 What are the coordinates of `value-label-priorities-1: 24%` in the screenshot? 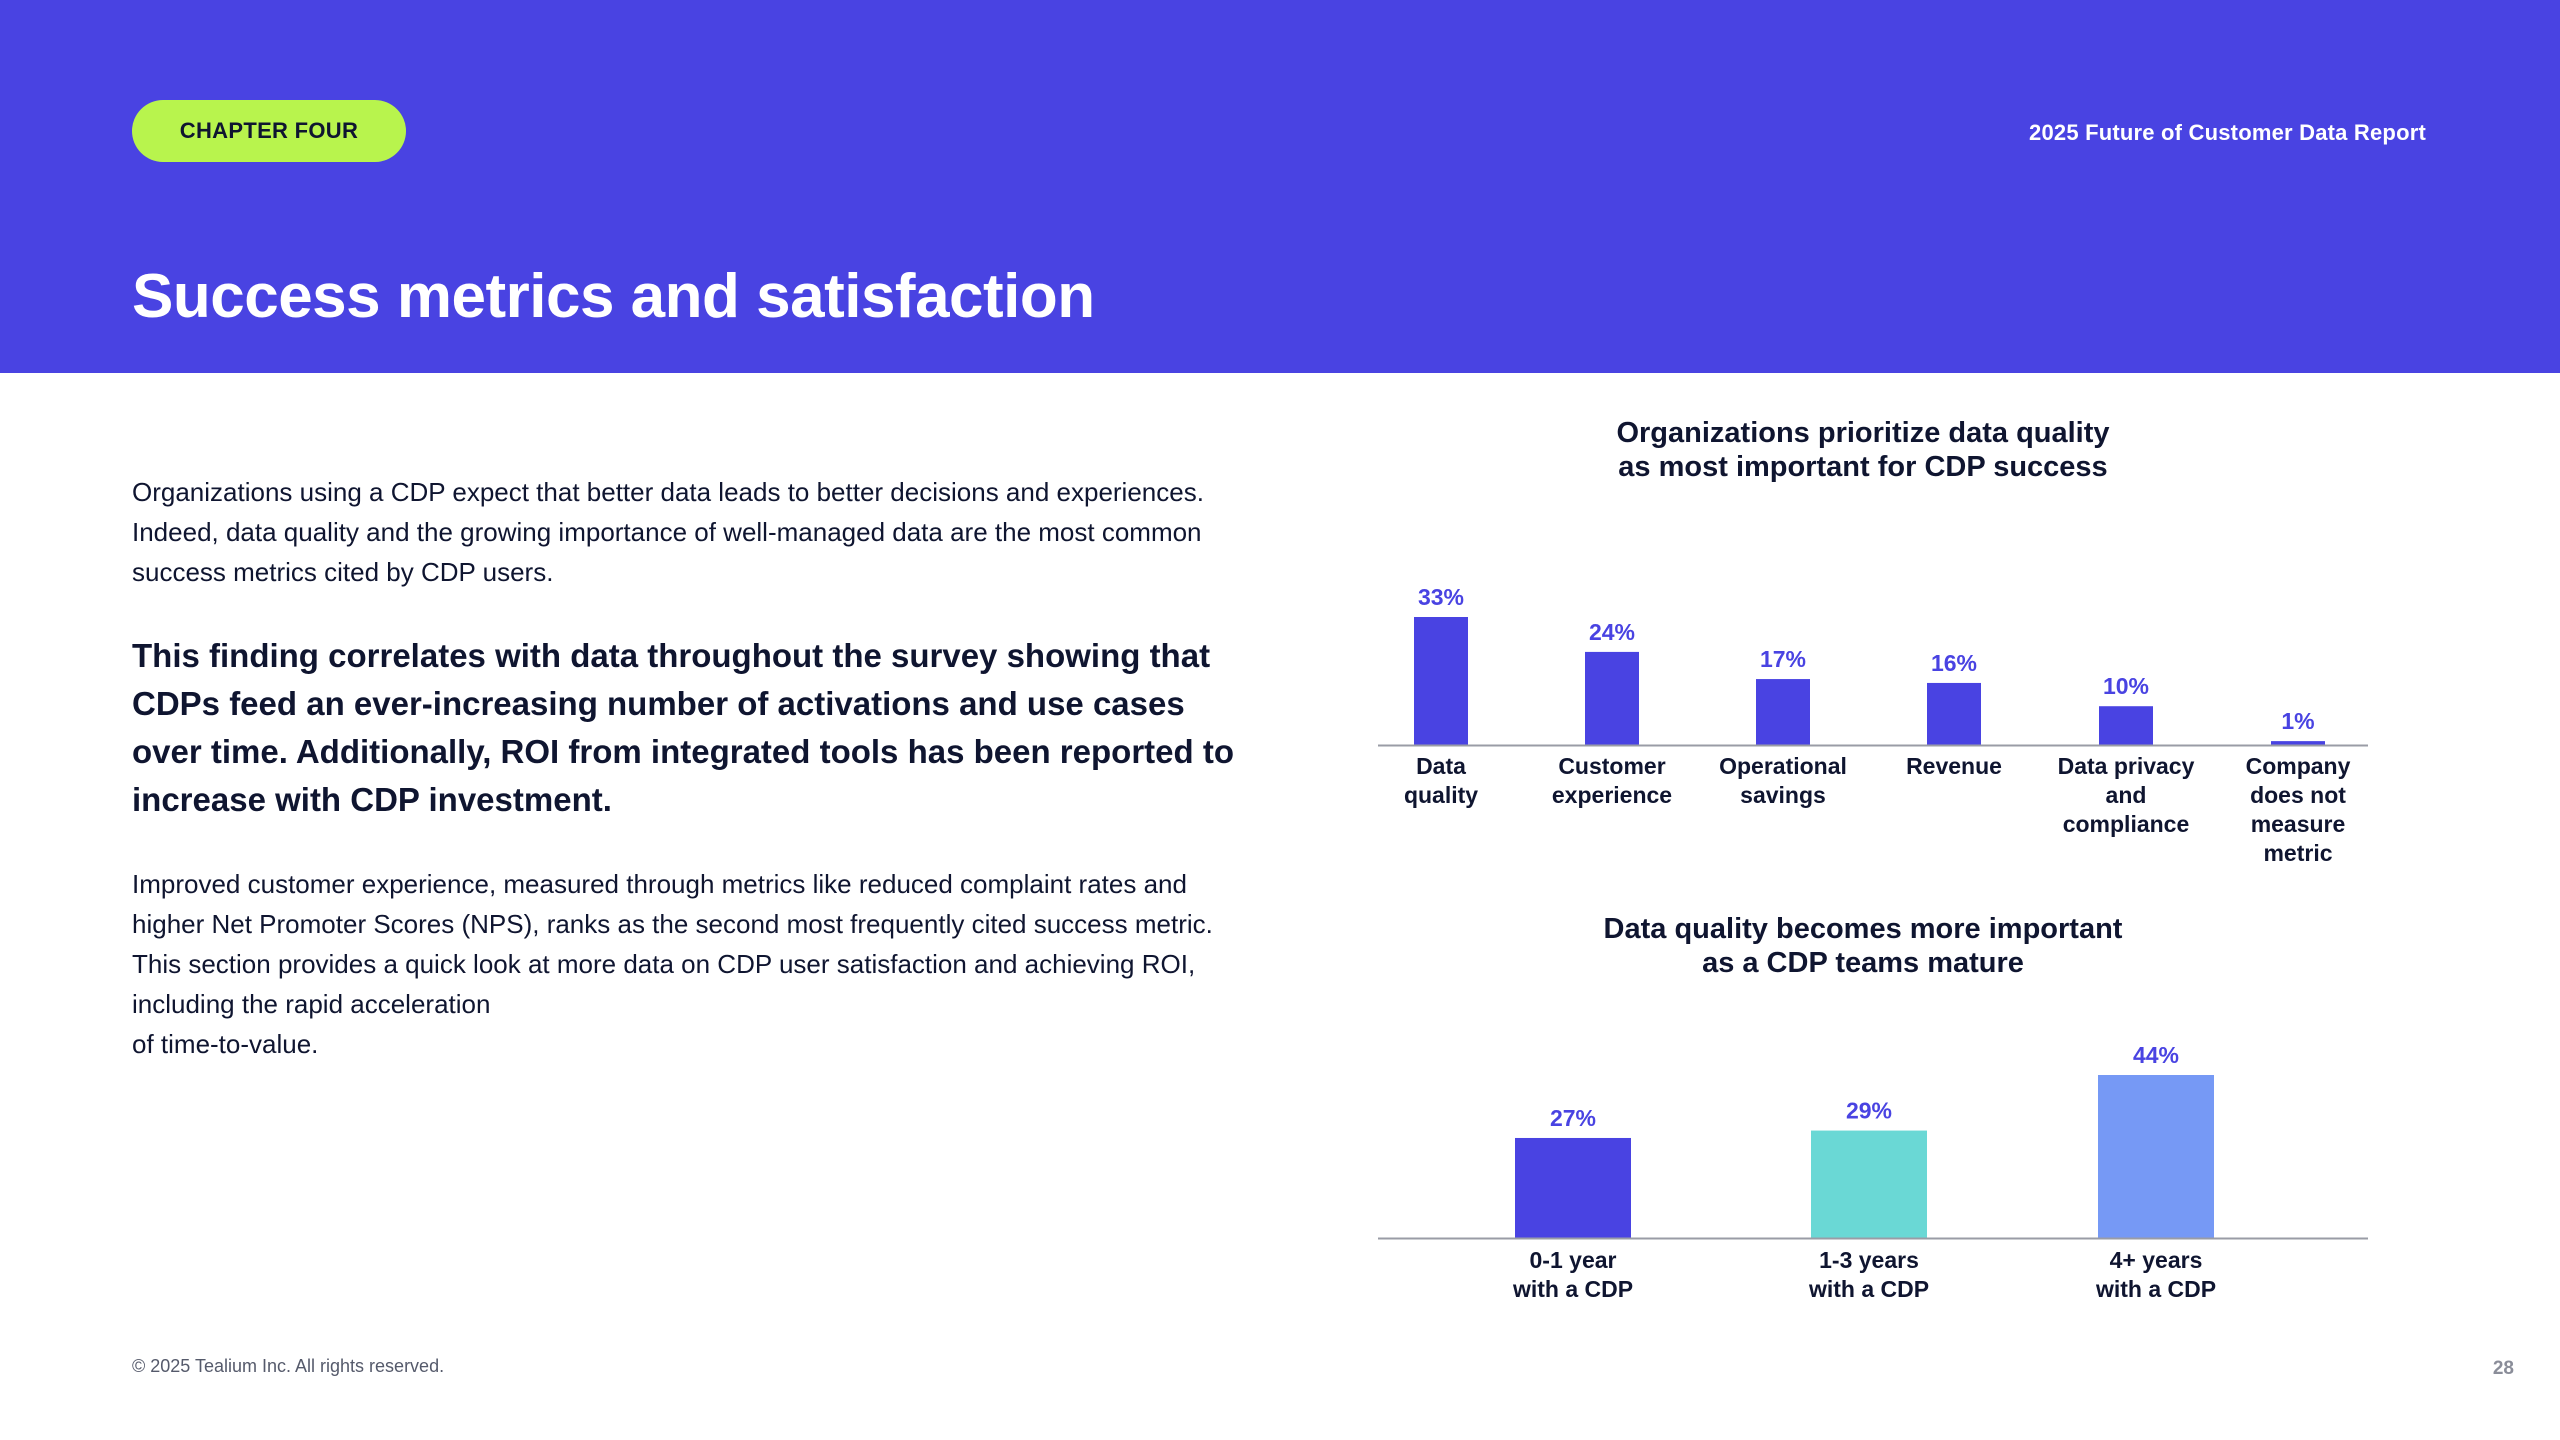 It's located at (1612, 632).